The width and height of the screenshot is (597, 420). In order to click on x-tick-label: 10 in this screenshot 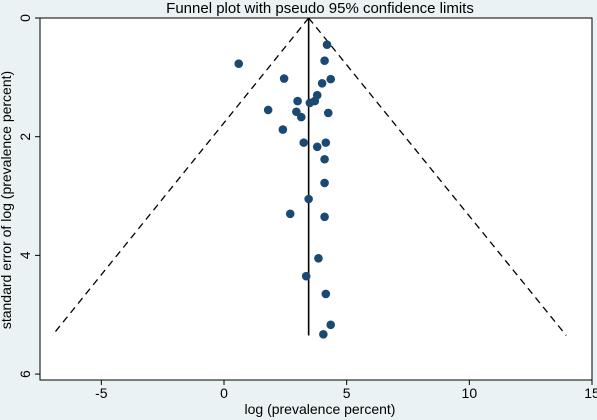, I will do `click(470, 393)`.